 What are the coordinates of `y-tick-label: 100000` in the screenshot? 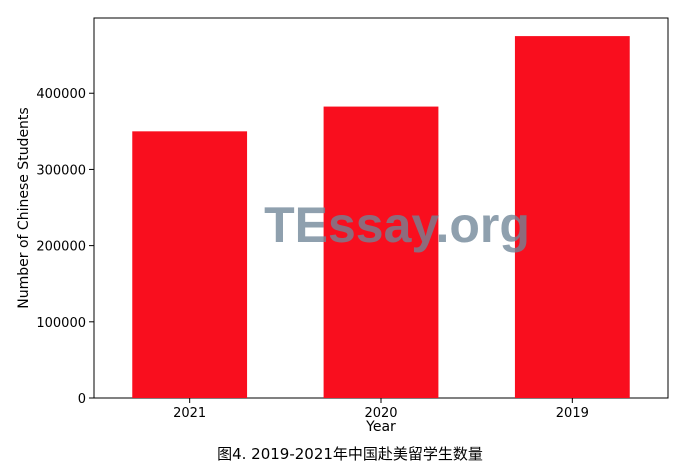 It's located at (61, 323).